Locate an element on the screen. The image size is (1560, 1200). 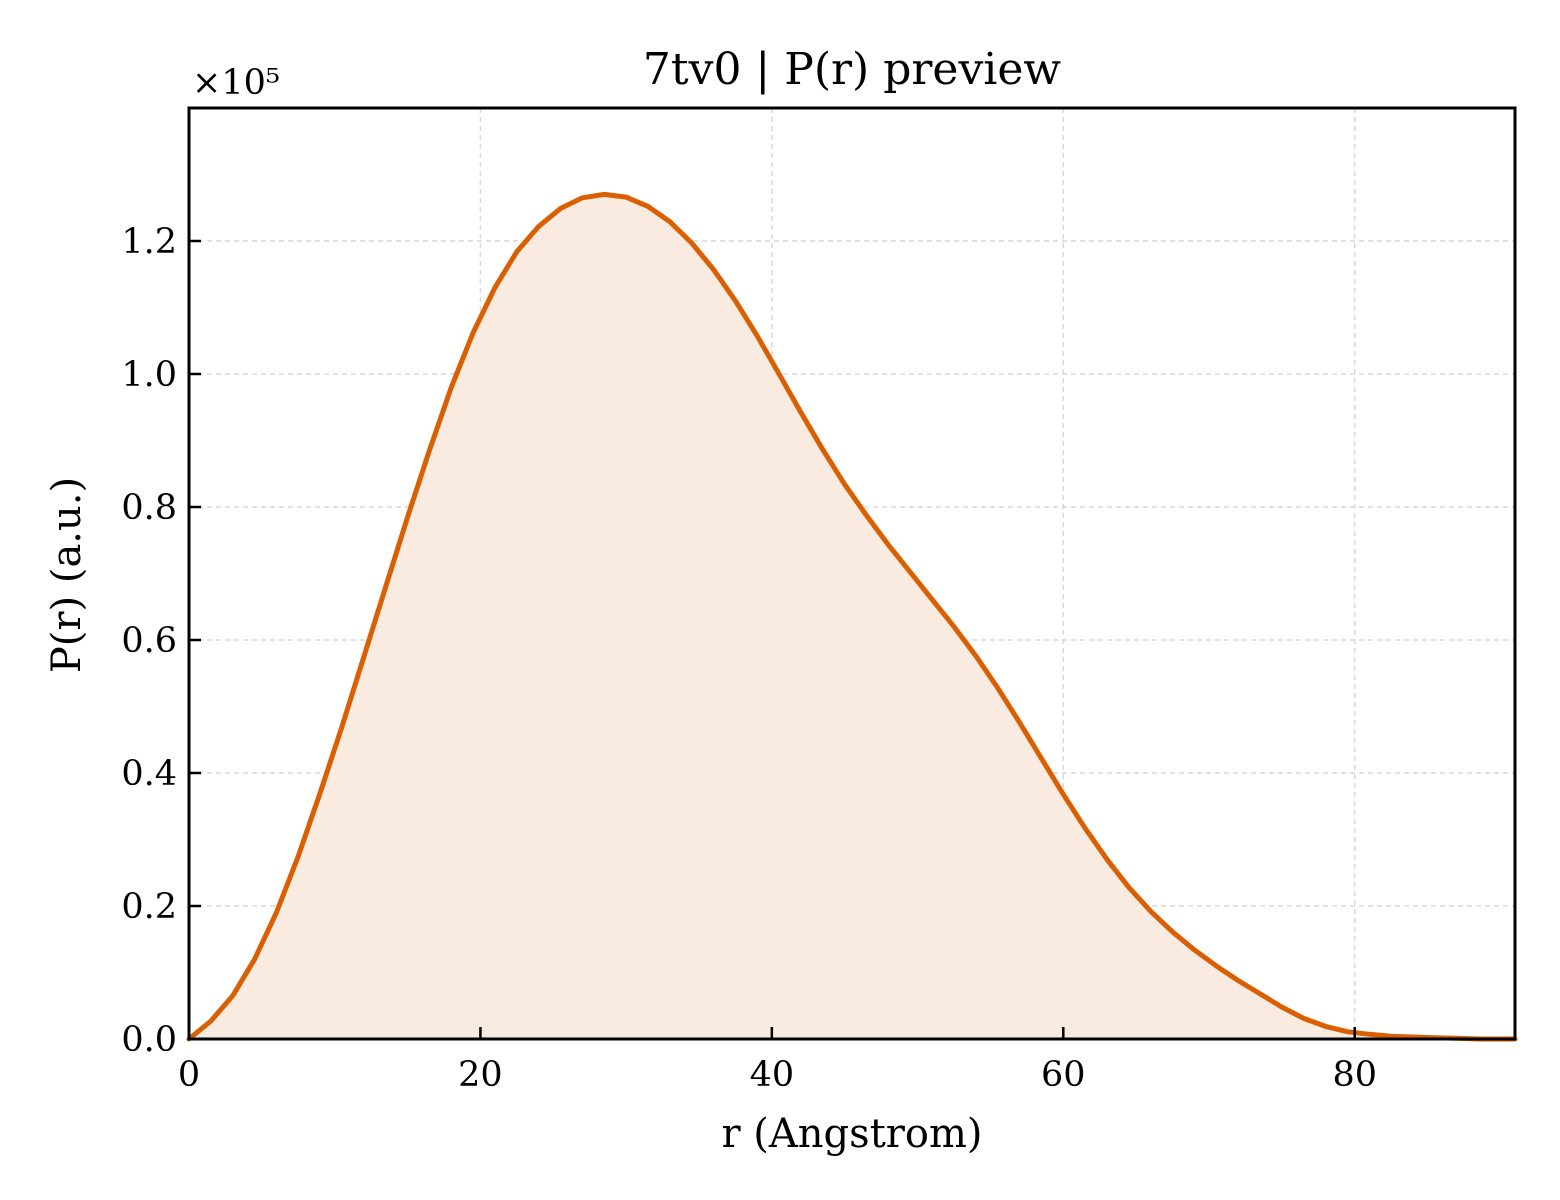
y-axis-label: P(r) (a.u.) is located at coordinates (67, 575).